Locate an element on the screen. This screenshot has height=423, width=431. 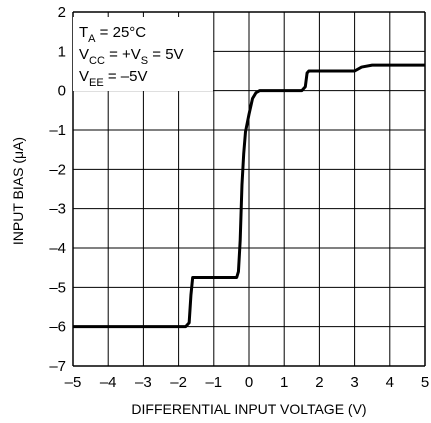
y-tick-label: 1 is located at coordinates (62, 51).